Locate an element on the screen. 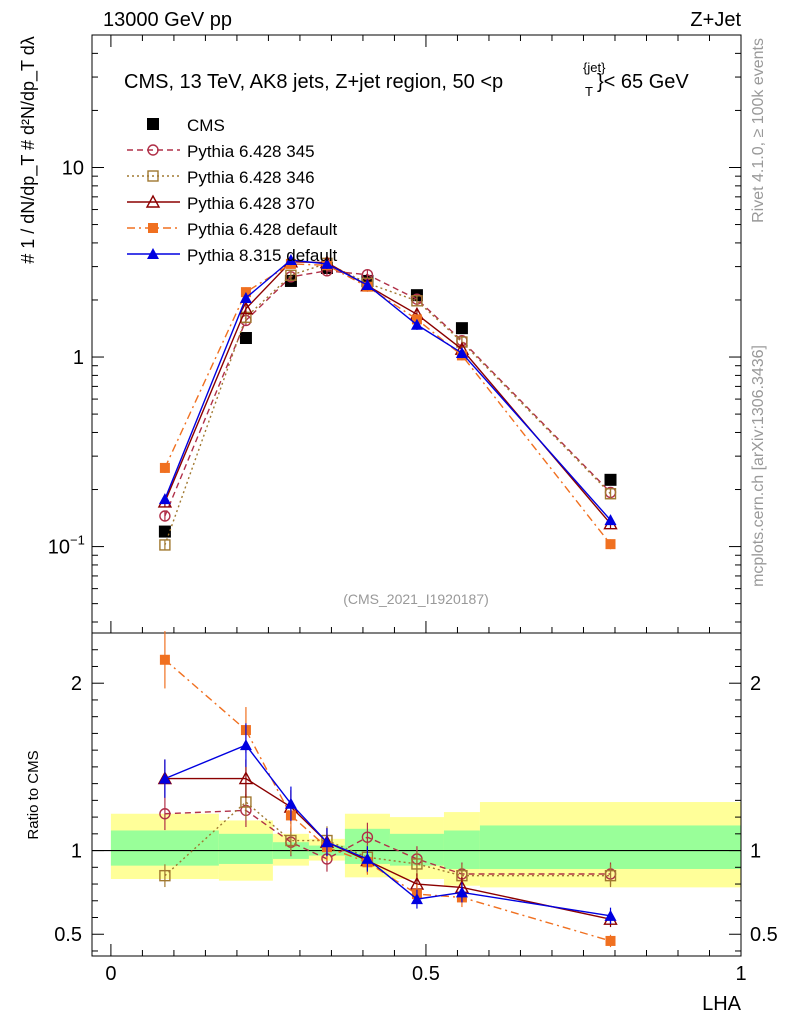 The height and width of the screenshot is (1029, 786). legend-item-pythia-6-428-346: Pythia 6.428 346 is located at coordinates (221, 177).